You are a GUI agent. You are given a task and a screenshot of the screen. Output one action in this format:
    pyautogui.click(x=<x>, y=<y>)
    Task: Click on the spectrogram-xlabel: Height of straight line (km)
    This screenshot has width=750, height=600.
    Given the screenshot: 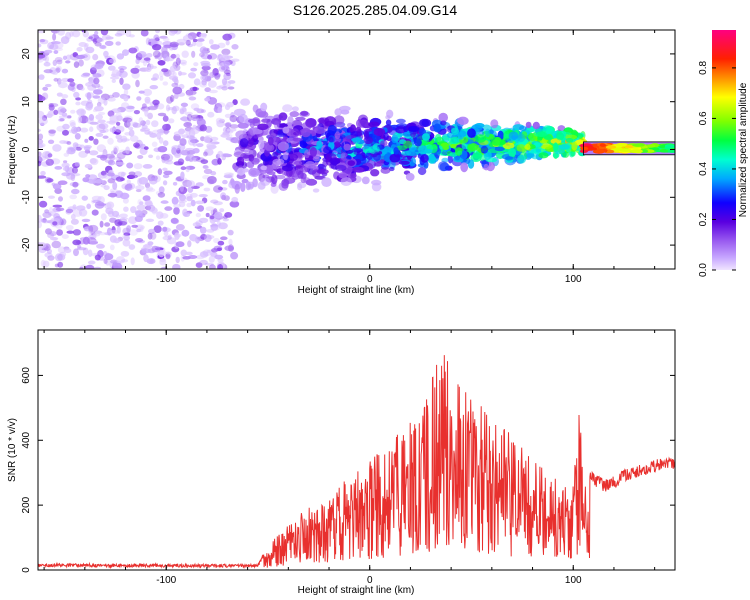 What is the action you would take?
    pyautogui.click(x=356, y=290)
    